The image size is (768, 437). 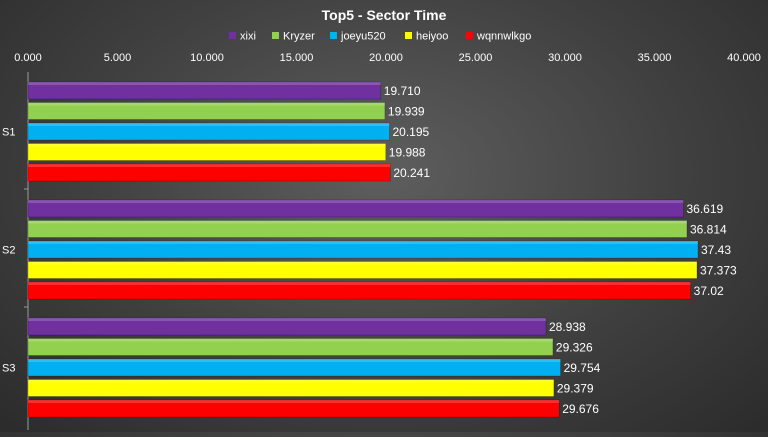 I want to click on x-tick-label: 40.000, so click(x=744, y=58).